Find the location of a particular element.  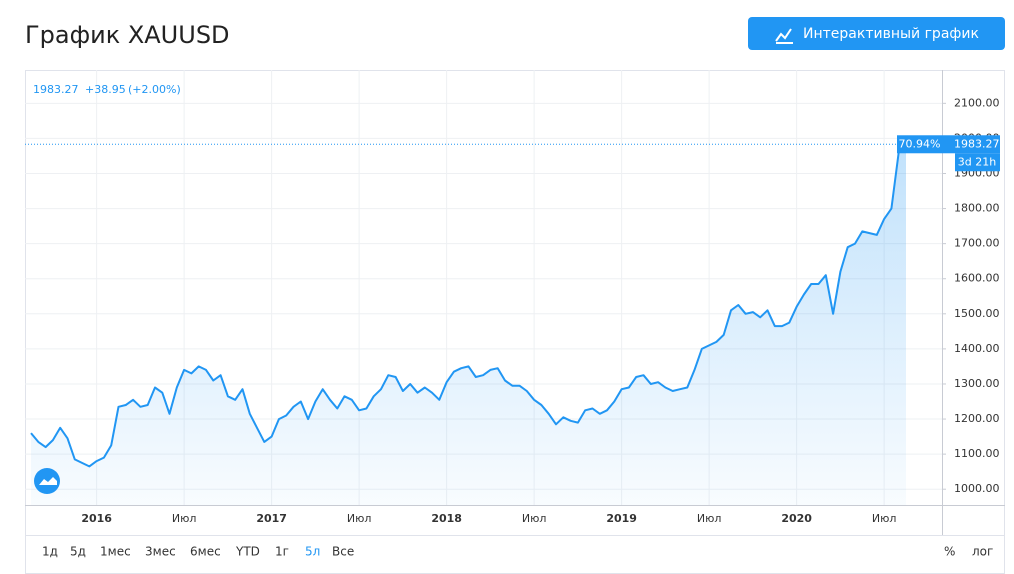

y-tick-label: 1700.00 is located at coordinates (977, 243).